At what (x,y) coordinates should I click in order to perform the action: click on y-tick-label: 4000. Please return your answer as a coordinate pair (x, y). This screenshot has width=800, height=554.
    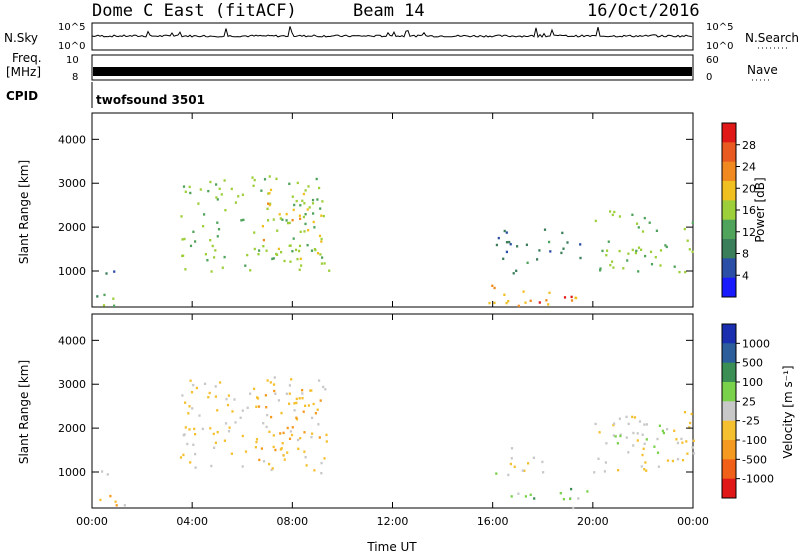
    Looking at the image, I should click on (72, 340).